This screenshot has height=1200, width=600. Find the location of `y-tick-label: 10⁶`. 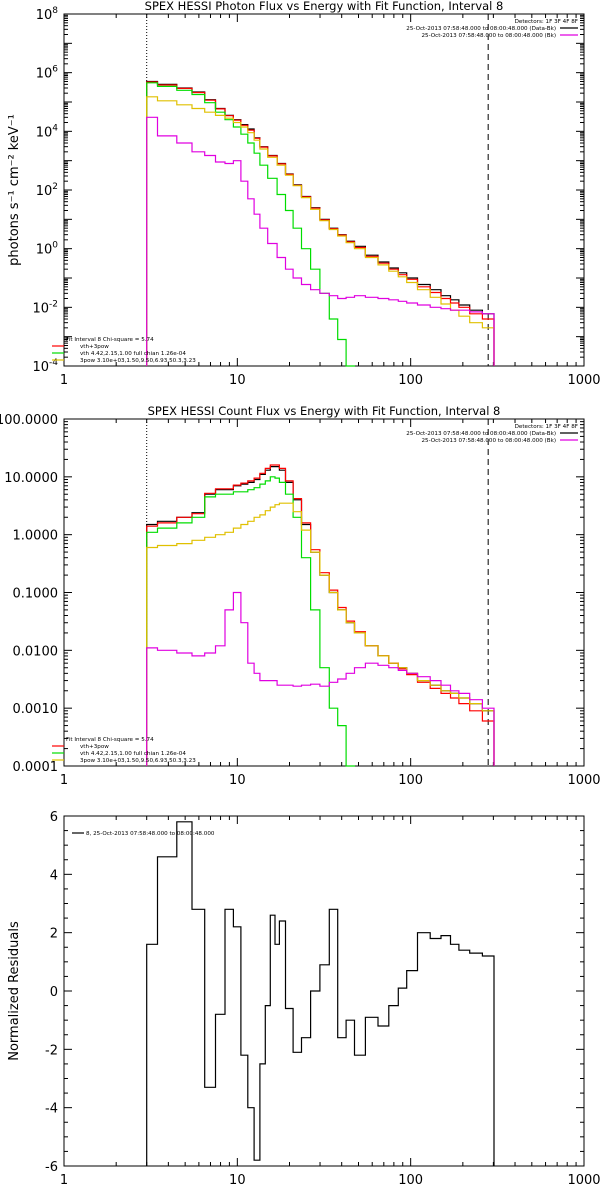

y-tick-label: 10⁶ is located at coordinates (47, 73).